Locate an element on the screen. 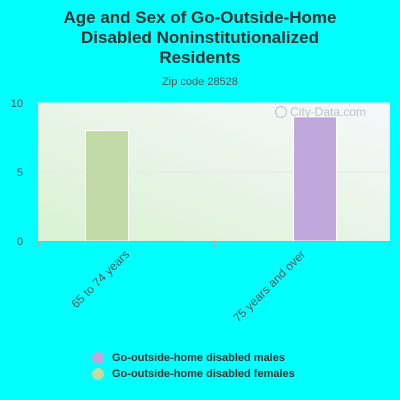 This screenshot has width=400, height=400. search-icon is located at coordinates (281, 112).